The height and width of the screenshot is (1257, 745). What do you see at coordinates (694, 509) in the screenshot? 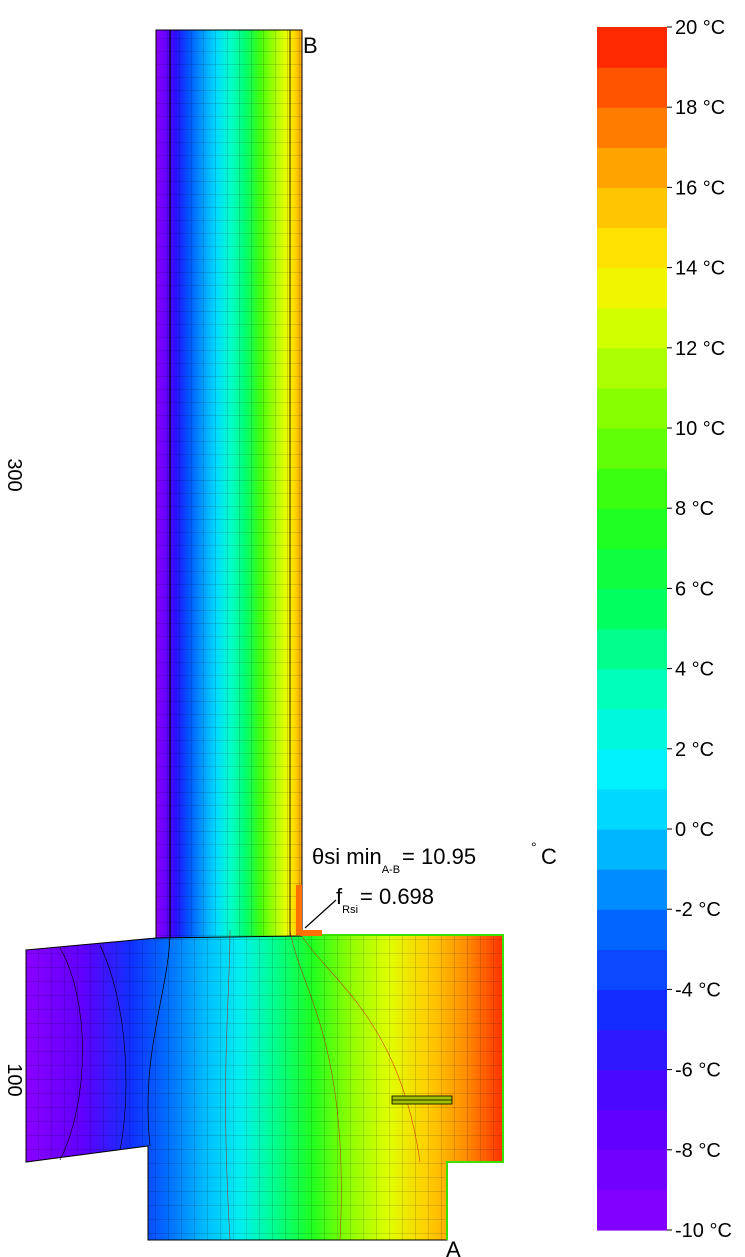
I see `scale-tick-label: 8 °C` at bounding box center [694, 509].